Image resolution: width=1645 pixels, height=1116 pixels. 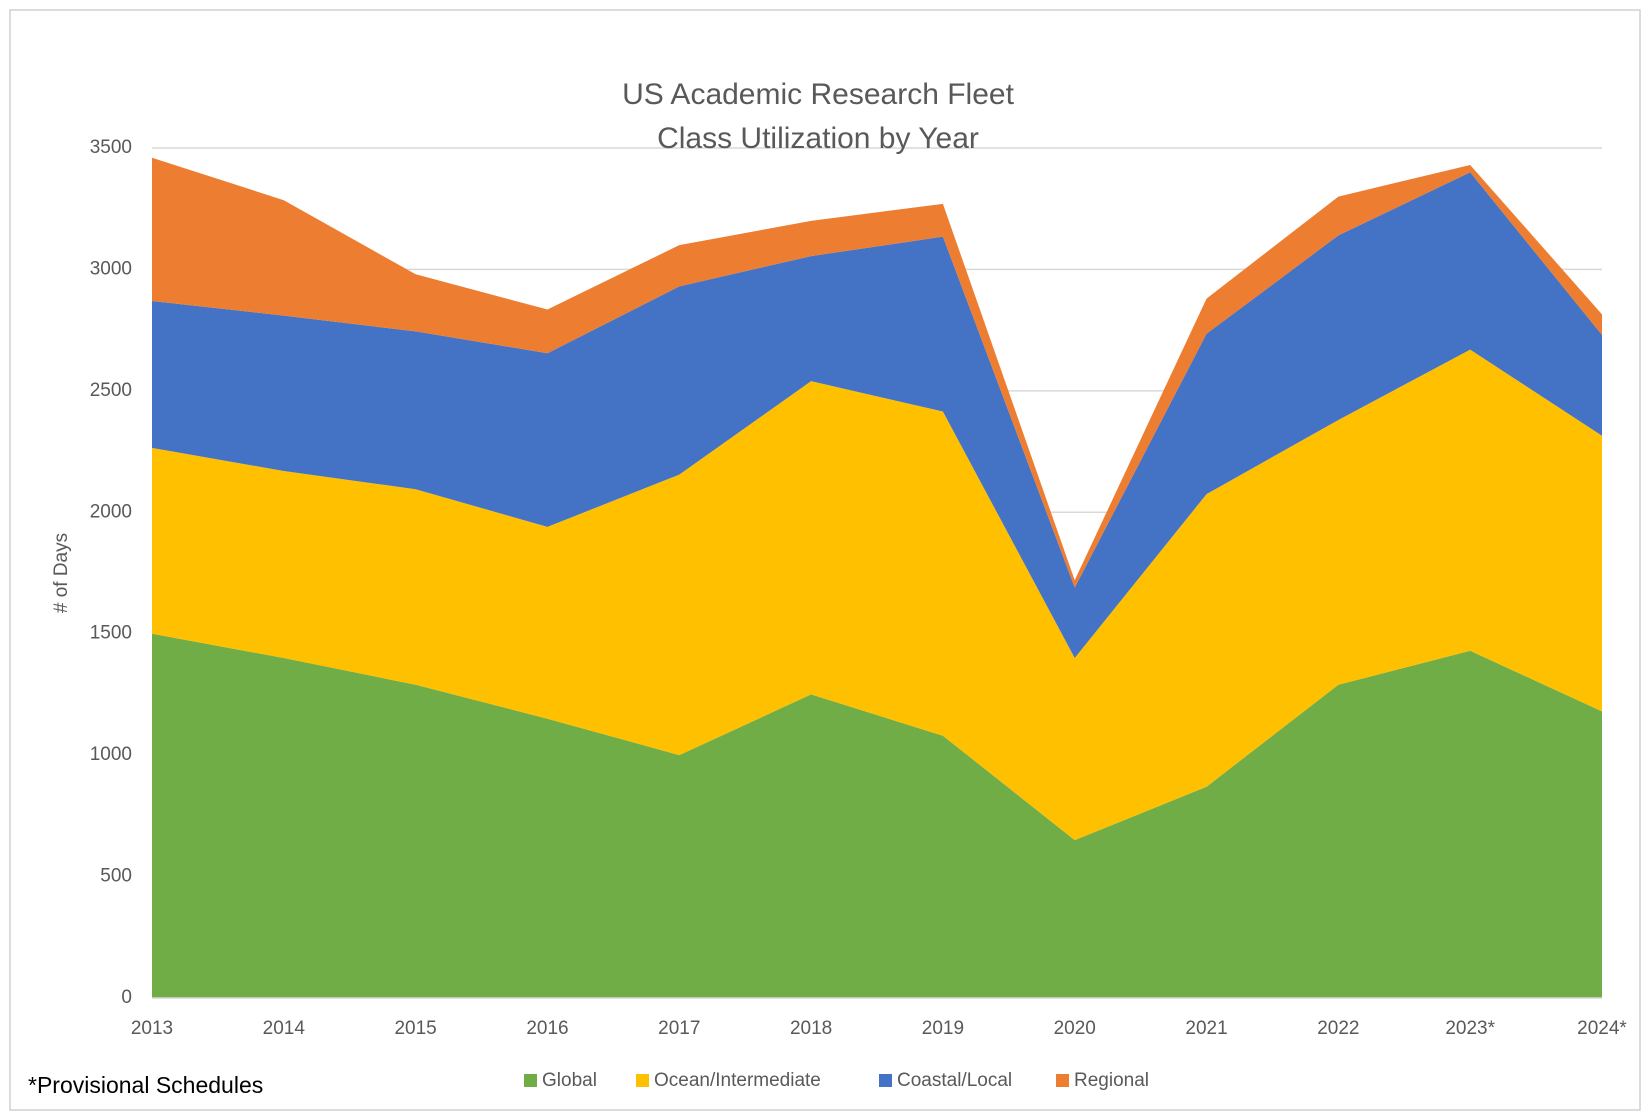 I want to click on y-tick-label: 1500, so click(x=111, y=633).